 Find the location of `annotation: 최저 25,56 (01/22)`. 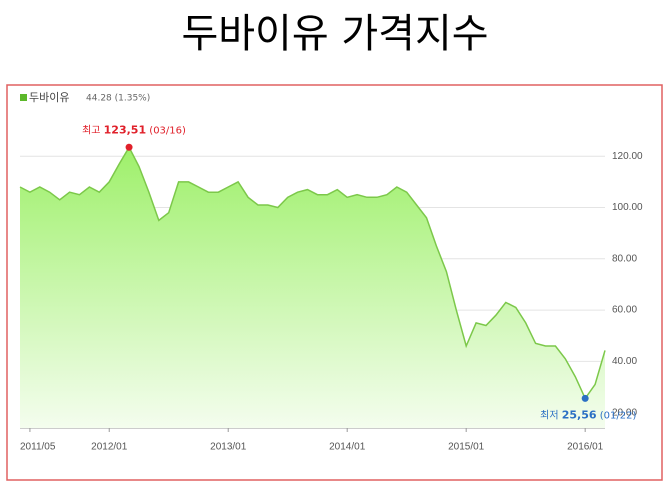

annotation: 최저 25,56 (01/22) is located at coordinates (588, 414).